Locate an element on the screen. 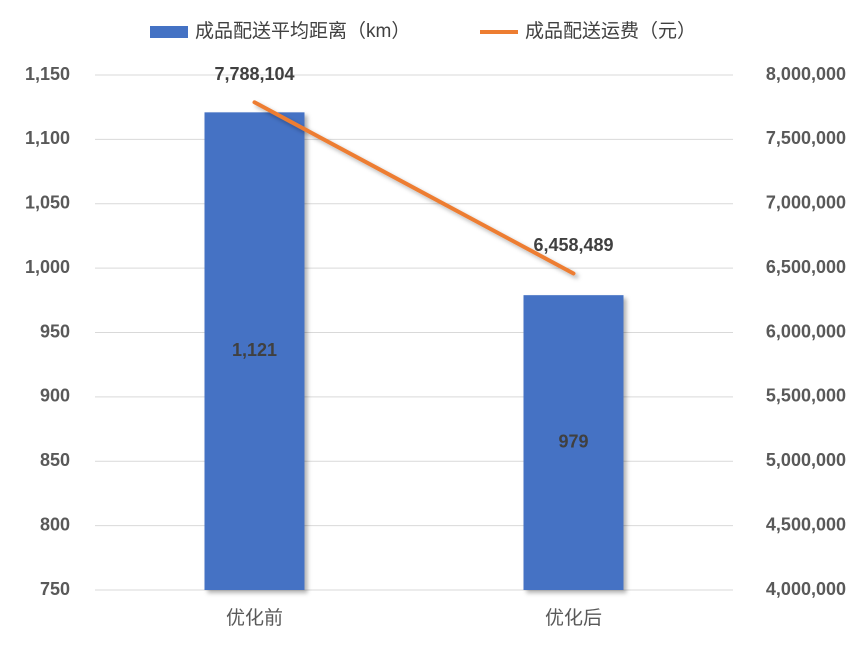  x-tick-label: 优化后 is located at coordinates (573, 618).